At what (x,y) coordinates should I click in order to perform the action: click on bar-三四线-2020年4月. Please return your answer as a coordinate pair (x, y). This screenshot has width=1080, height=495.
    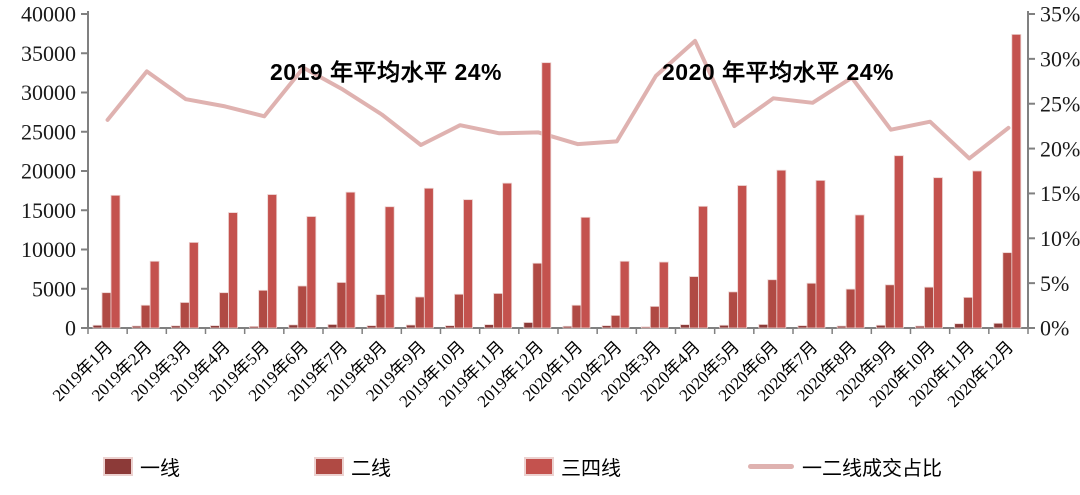
    Looking at the image, I should click on (703, 267).